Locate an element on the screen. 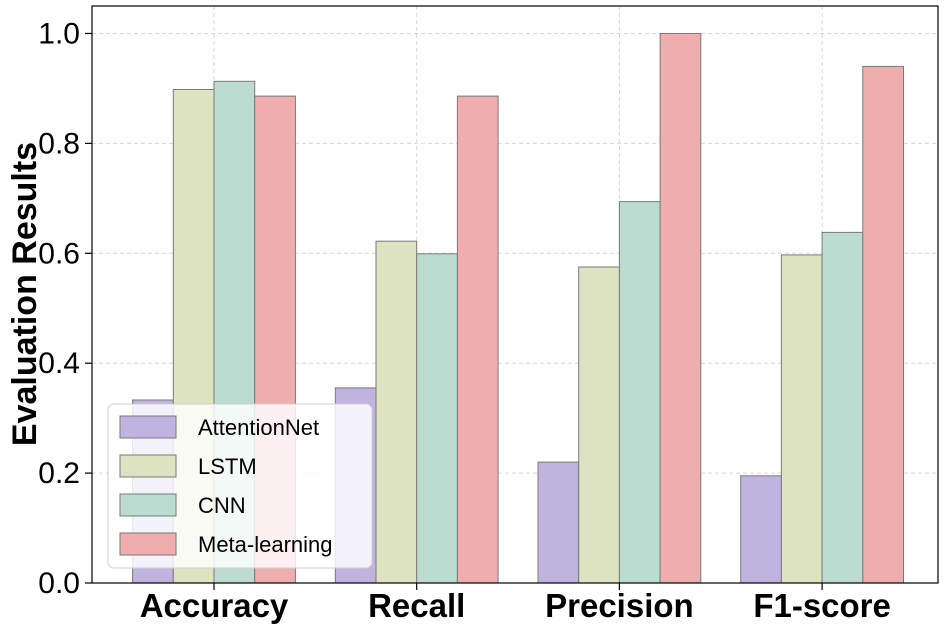 This screenshot has width=947, height=629. bar-meta-learning-recall is located at coordinates (477, 339).